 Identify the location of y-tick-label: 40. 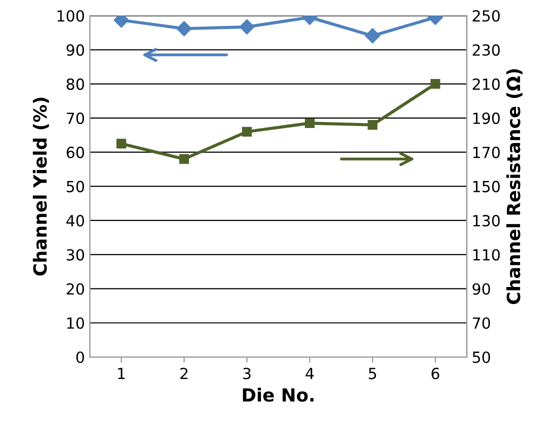
(75, 220).